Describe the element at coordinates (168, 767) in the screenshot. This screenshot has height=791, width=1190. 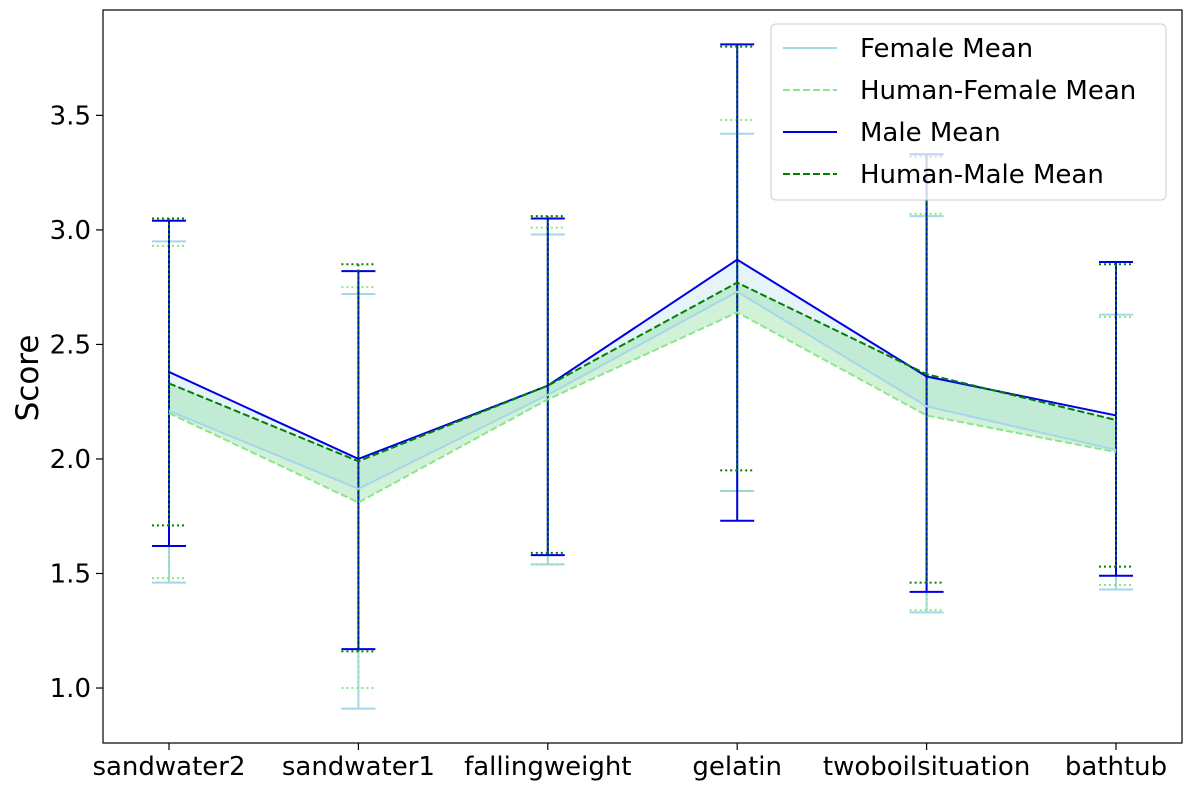
I see `x-tick-label-0: sandwater2` at that location.